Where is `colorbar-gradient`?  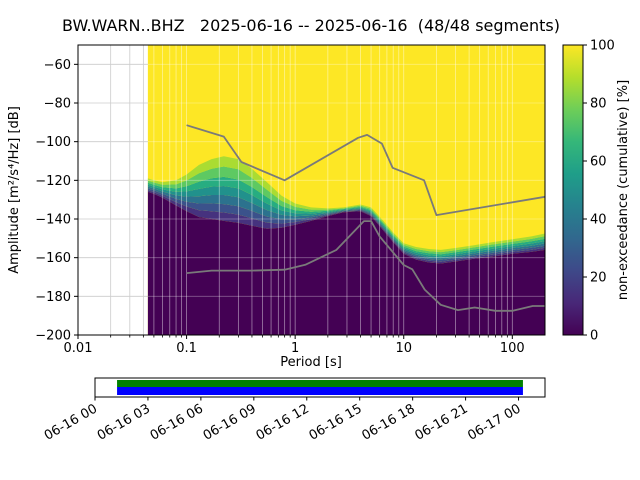 colorbar-gradient is located at coordinates (573, 190).